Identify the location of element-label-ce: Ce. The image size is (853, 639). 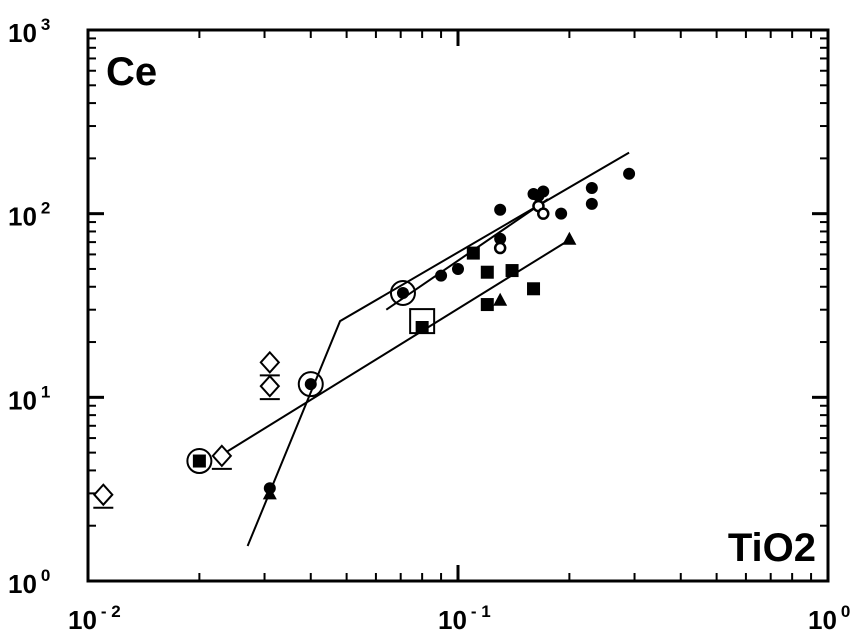
(131, 72).